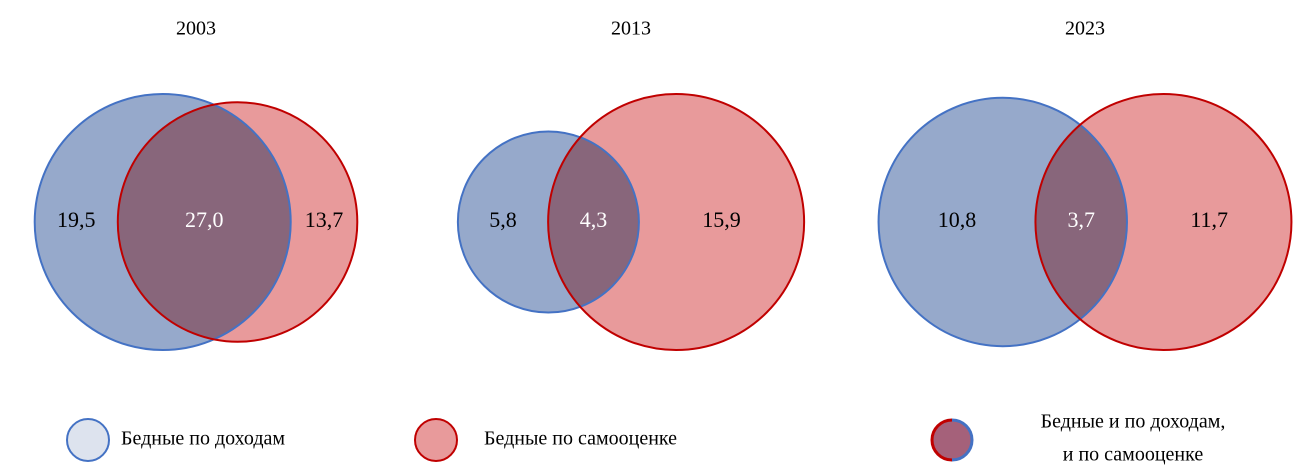 The width and height of the screenshot is (1295, 467). I want to click on legend-label: и по самооценке, so click(1133, 455).